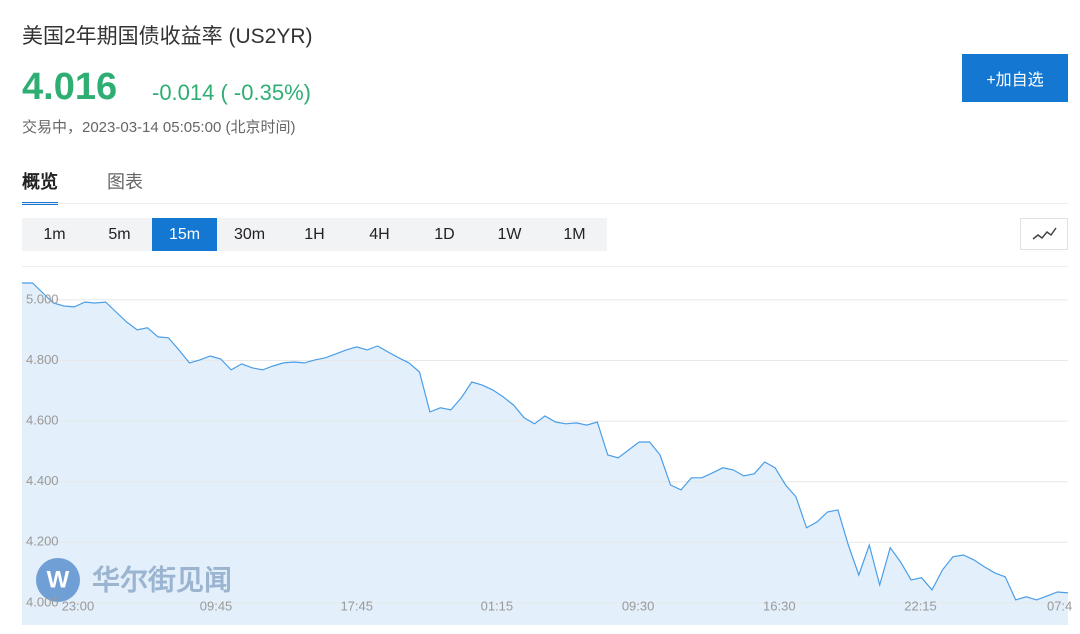  Describe the element at coordinates (159, 127) in the screenshot. I see `status: 交易中，2023-03-14 05:05:00 (北京时间)` at that location.